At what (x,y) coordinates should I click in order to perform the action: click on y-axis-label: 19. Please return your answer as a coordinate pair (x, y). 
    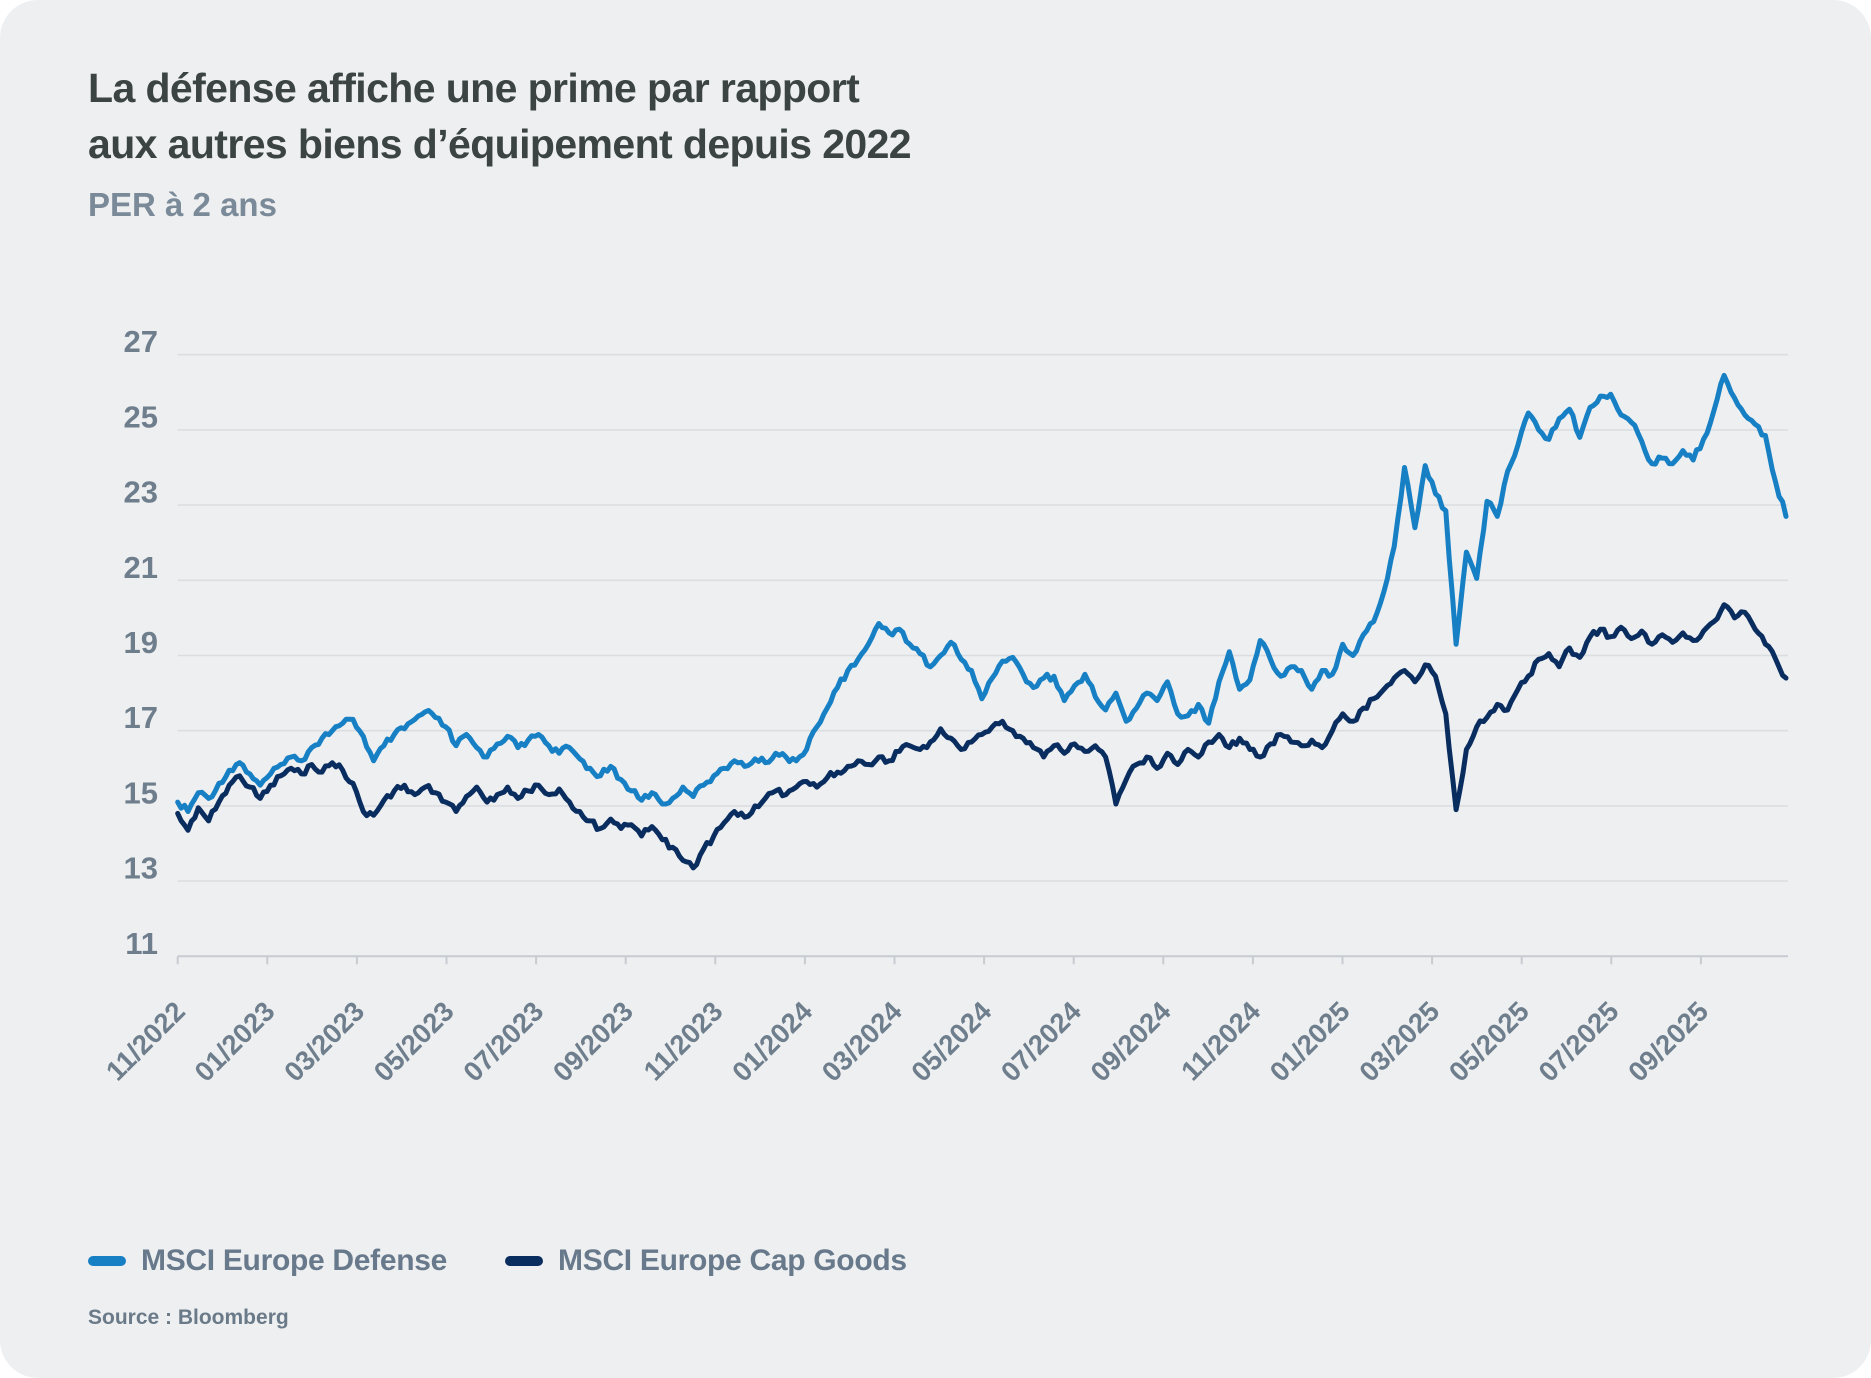
    Looking at the image, I should click on (141, 642).